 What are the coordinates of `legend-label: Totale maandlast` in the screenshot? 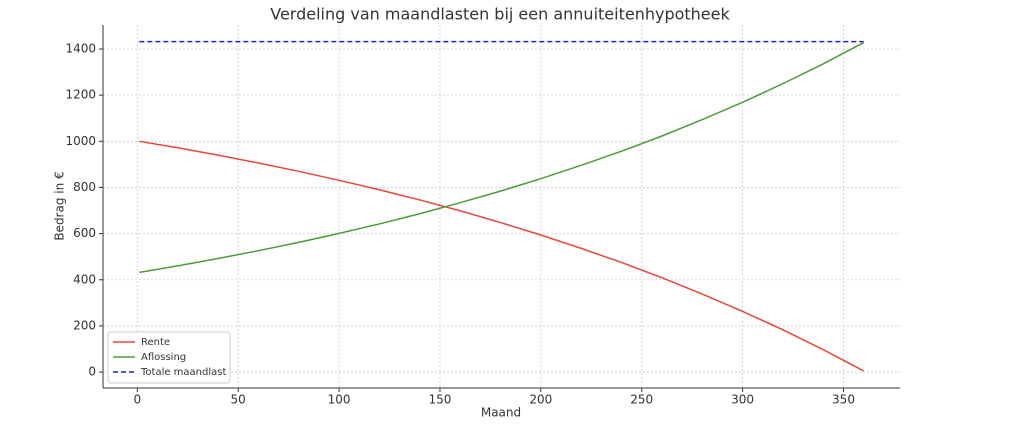 It's located at (183, 372).